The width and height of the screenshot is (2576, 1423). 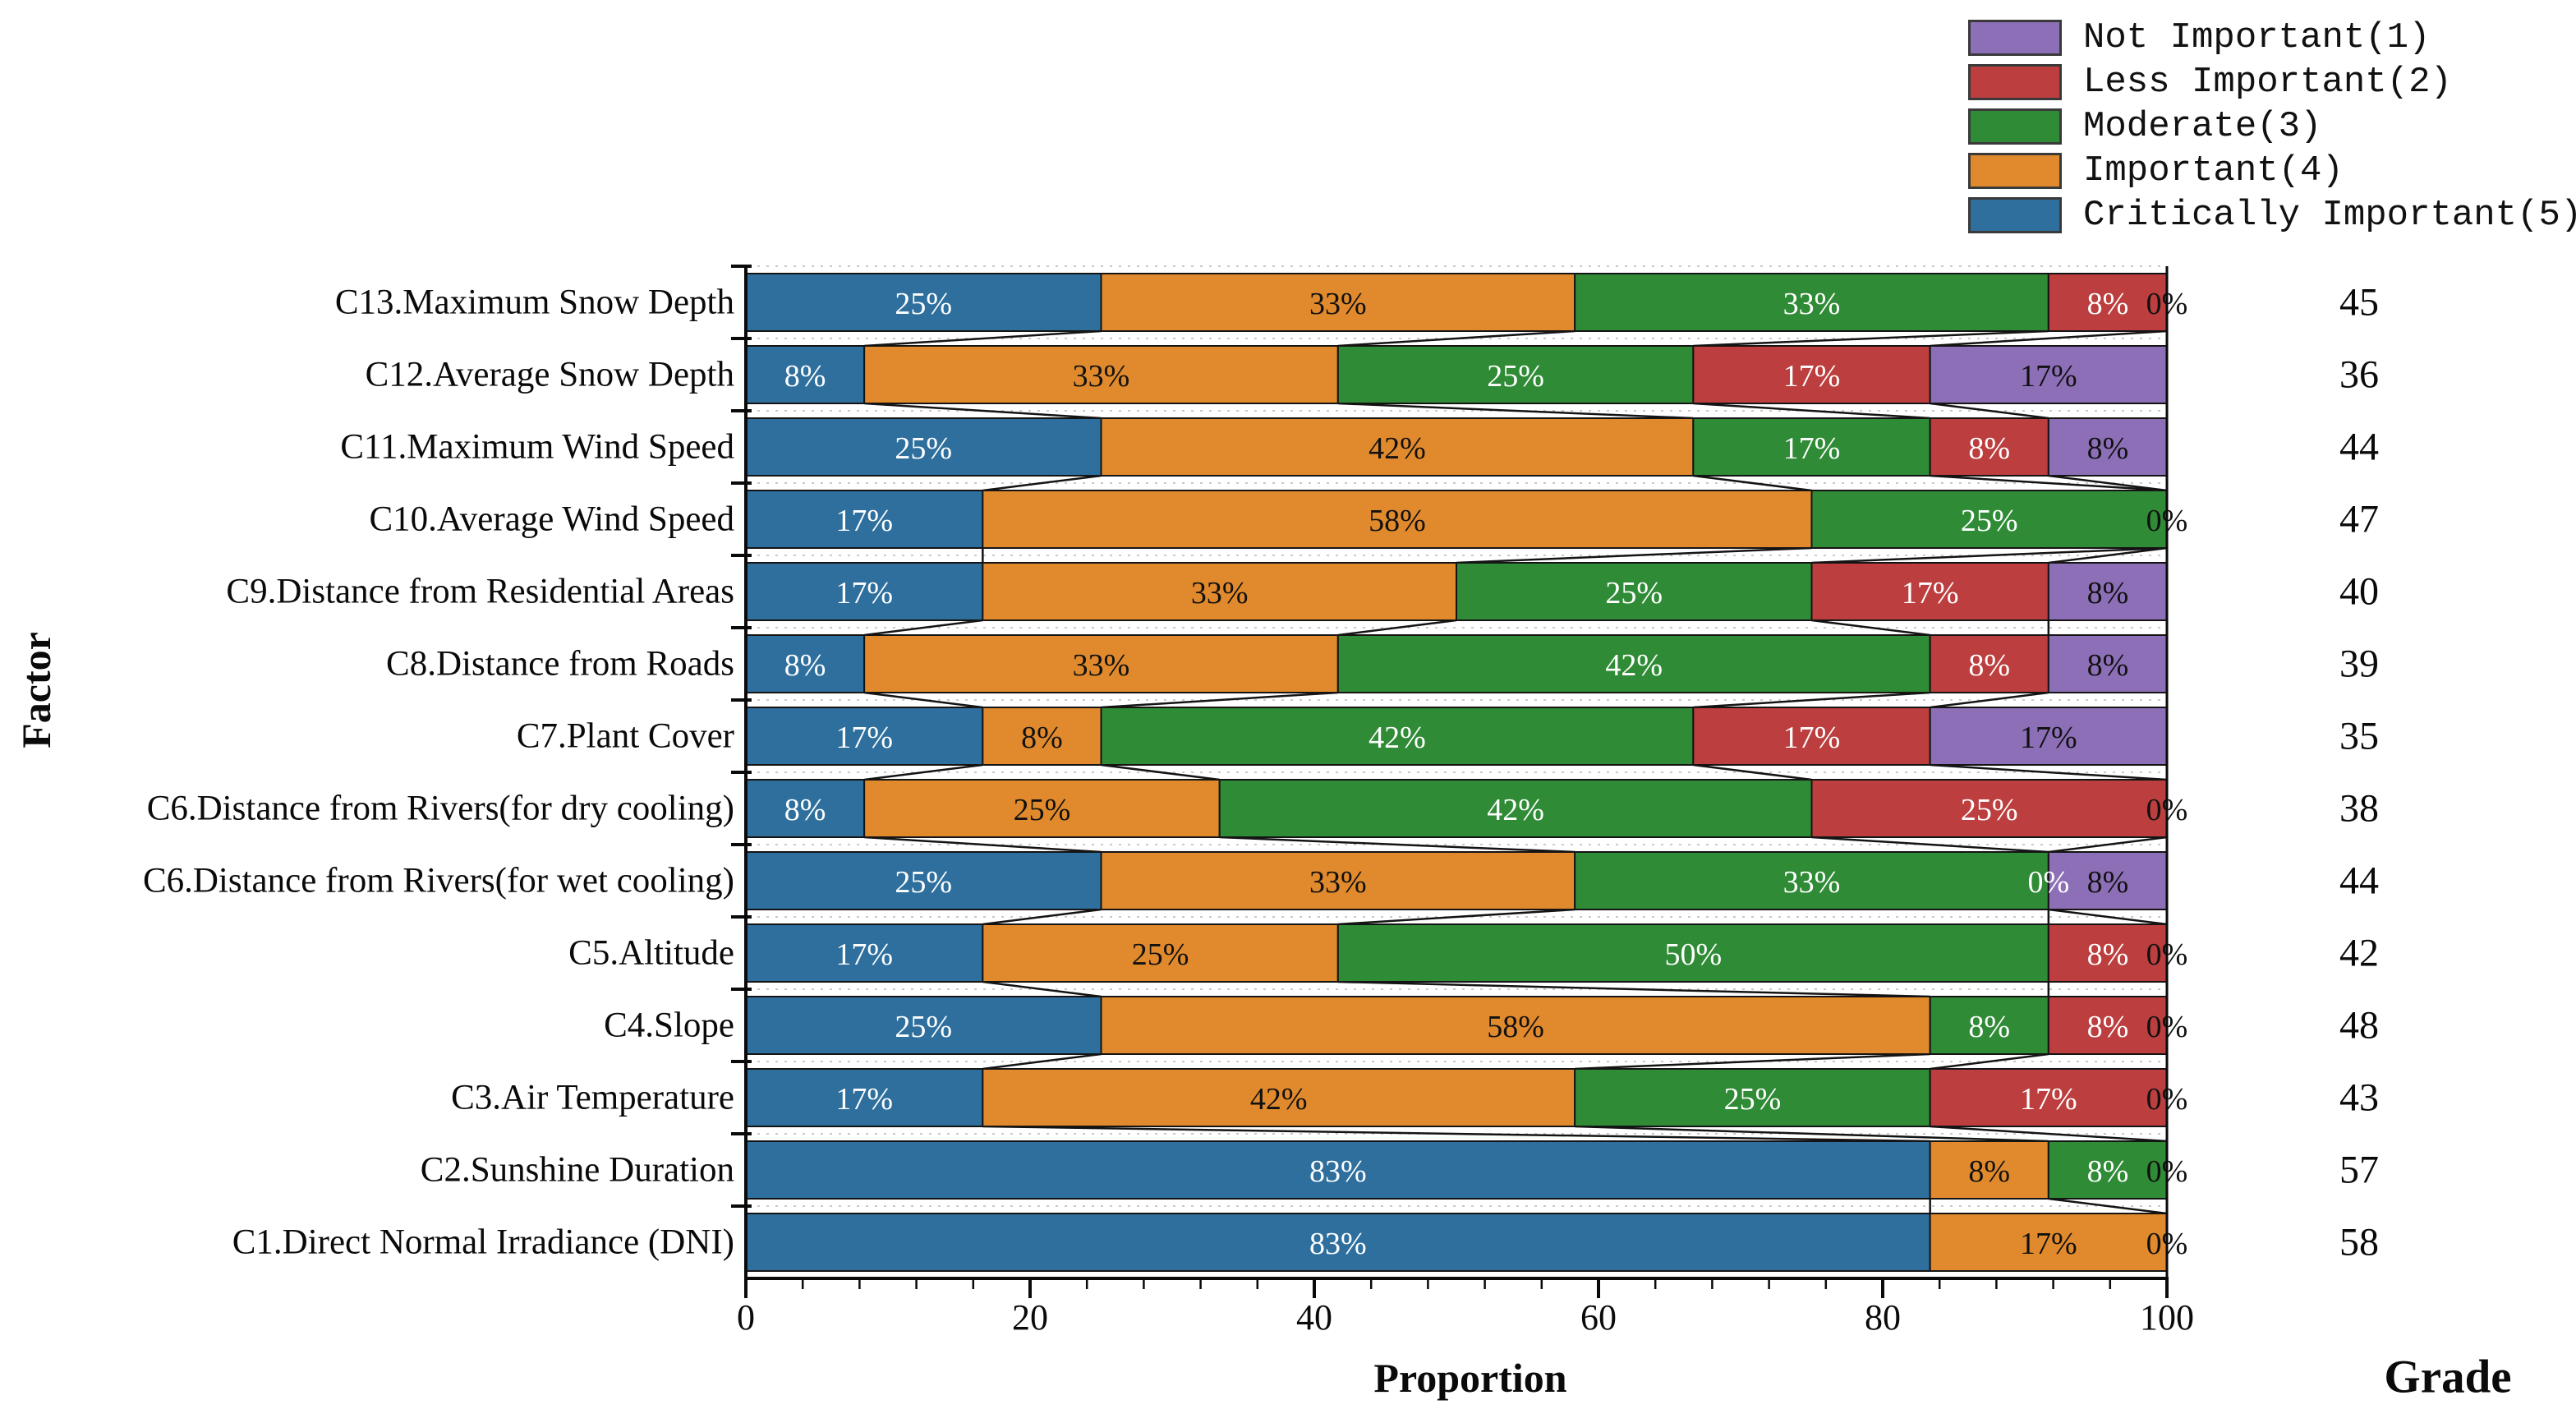 I want to click on bar-segment-label: 83%, so click(x=1338, y=1172).